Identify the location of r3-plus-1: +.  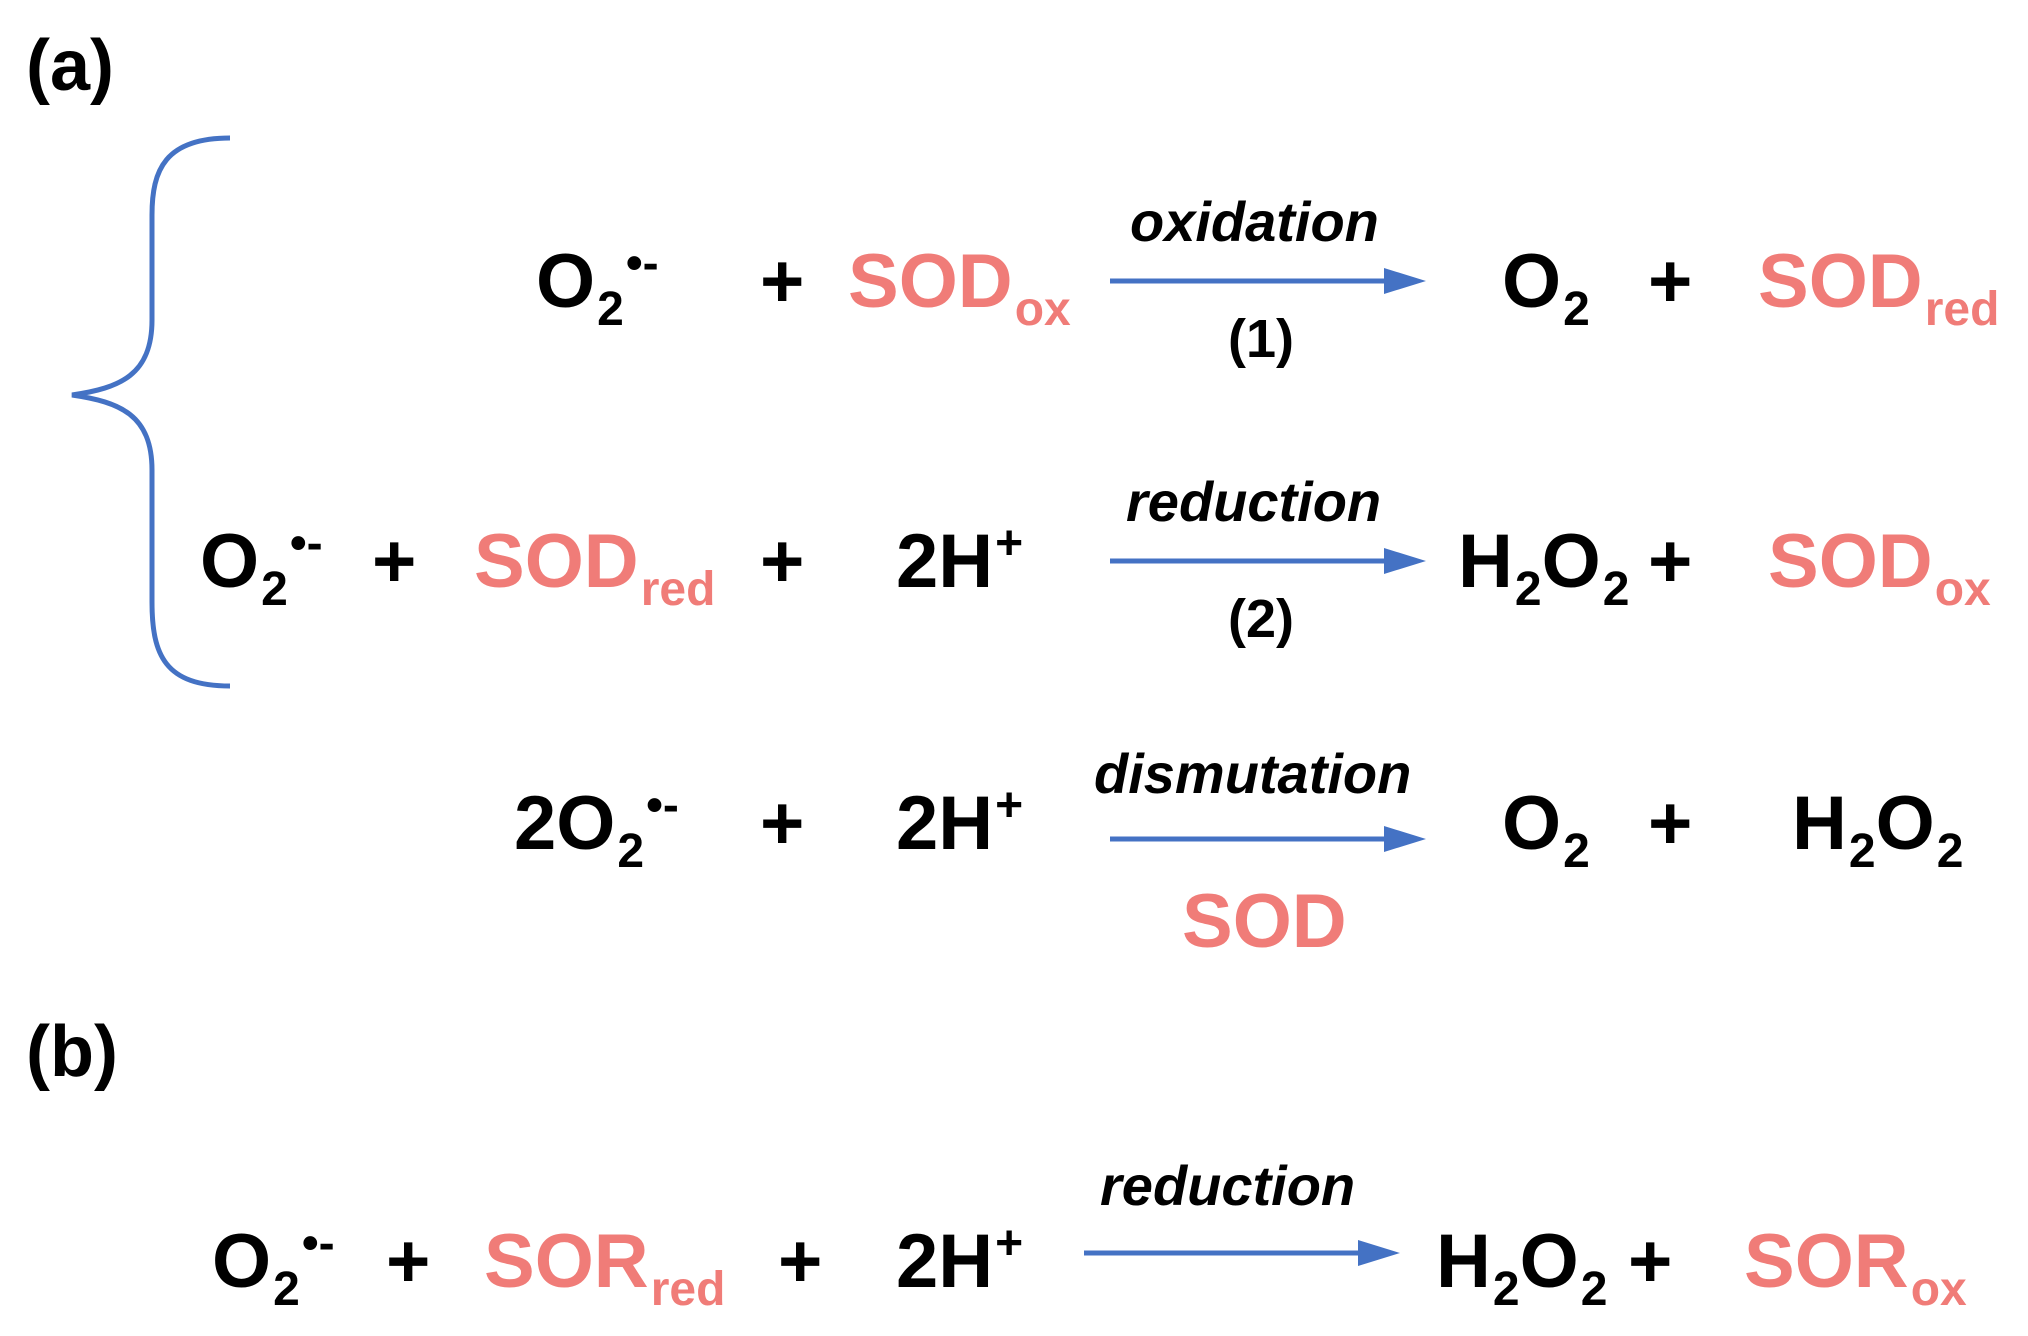
(782, 823).